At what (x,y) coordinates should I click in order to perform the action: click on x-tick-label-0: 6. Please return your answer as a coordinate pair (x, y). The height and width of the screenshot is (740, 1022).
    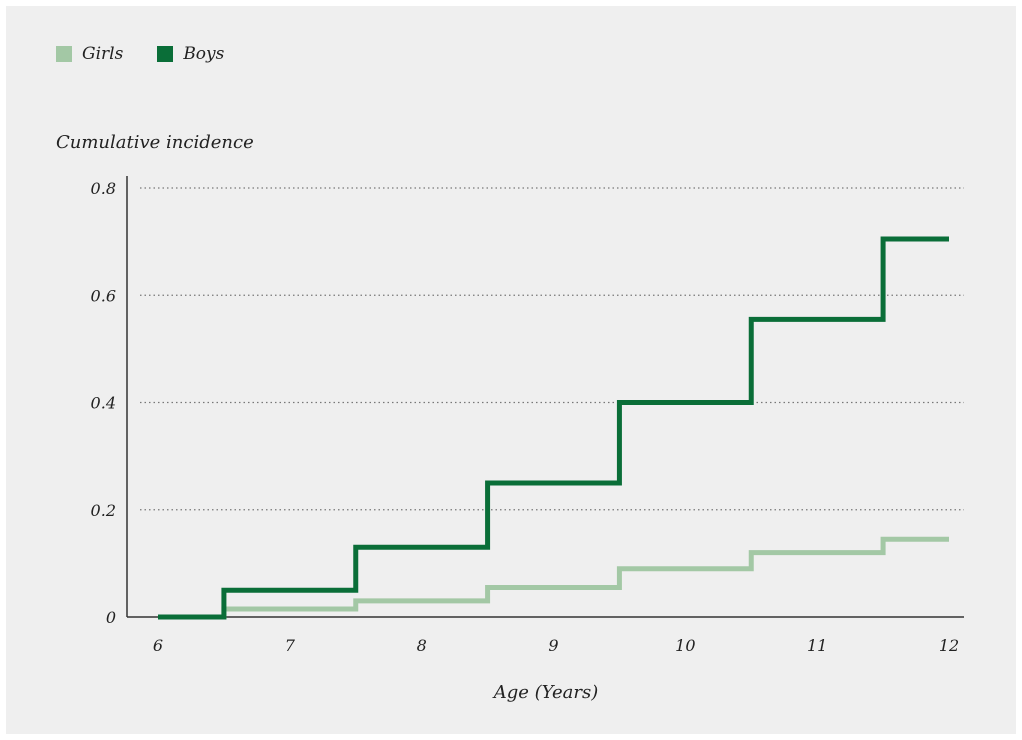
    Looking at the image, I should click on (158, 645).